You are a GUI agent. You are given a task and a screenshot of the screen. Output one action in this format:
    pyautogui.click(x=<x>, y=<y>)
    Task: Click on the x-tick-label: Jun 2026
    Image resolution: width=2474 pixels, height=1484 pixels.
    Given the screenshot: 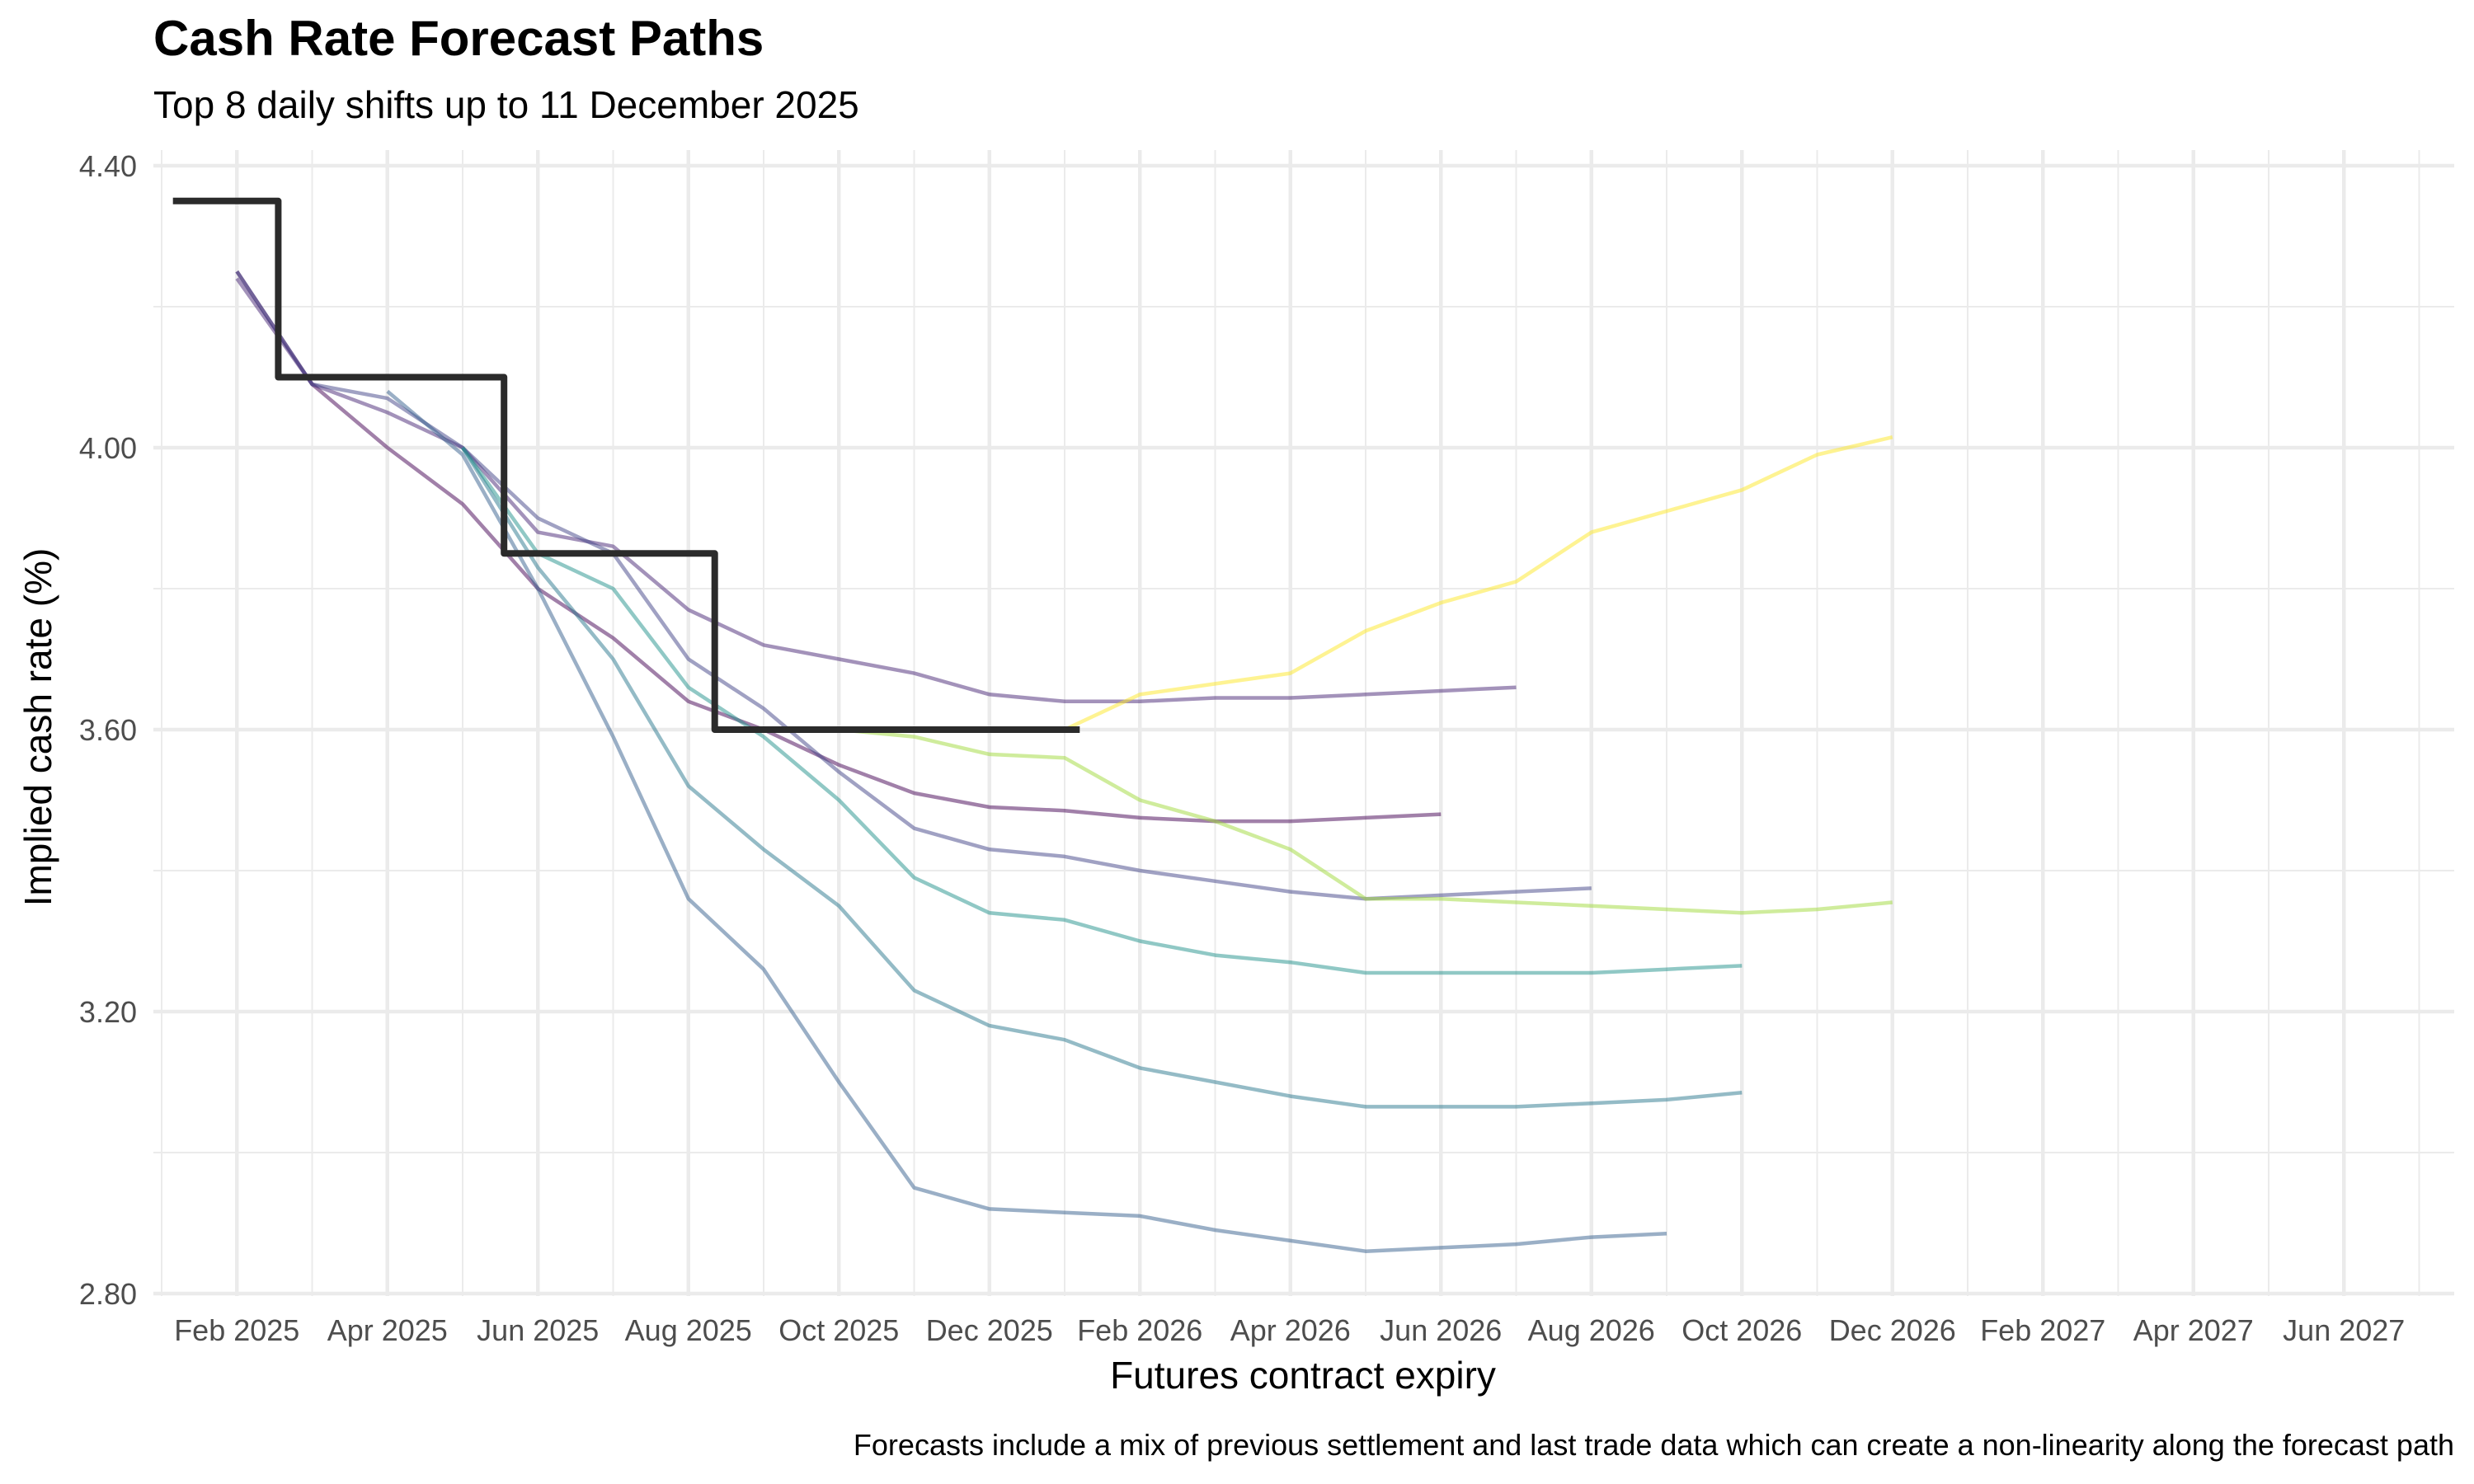 What is the action you would take?
    pyautogui.click(x=1441, y=1330)
    